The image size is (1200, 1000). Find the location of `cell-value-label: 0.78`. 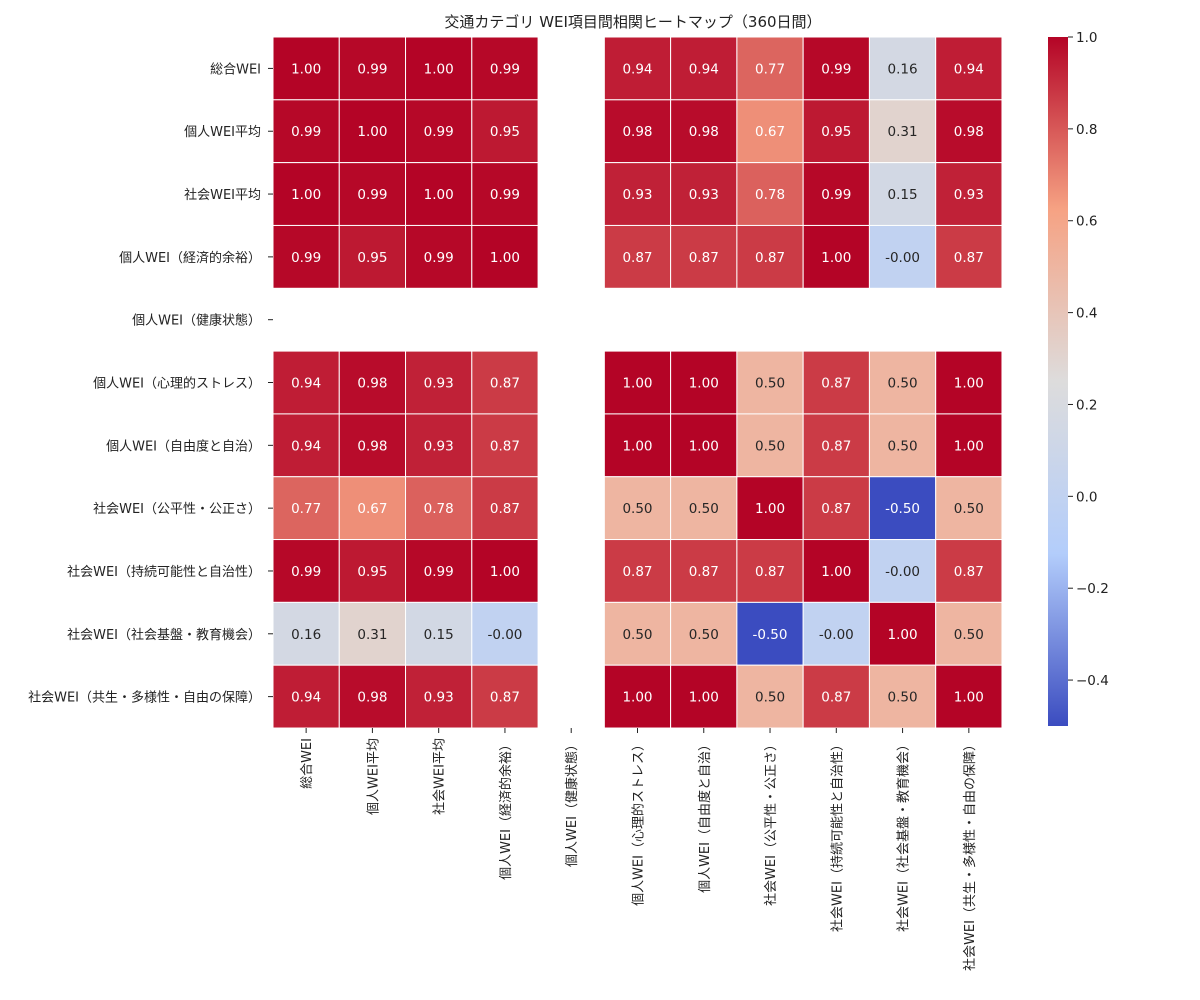

cell-value-label: 0.78 is located at coordinates (770, 195).